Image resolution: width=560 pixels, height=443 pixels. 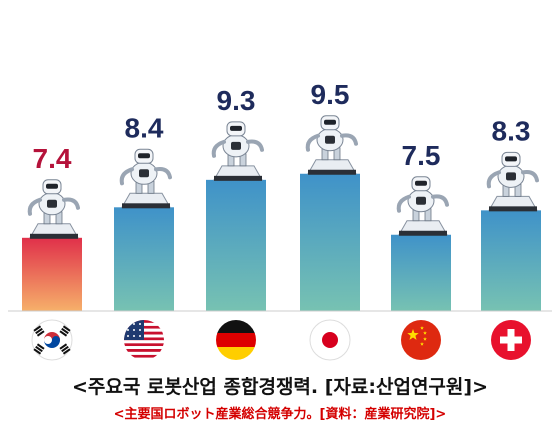 I want to click on bar-group: 8.4, so click(x=144, y=211).